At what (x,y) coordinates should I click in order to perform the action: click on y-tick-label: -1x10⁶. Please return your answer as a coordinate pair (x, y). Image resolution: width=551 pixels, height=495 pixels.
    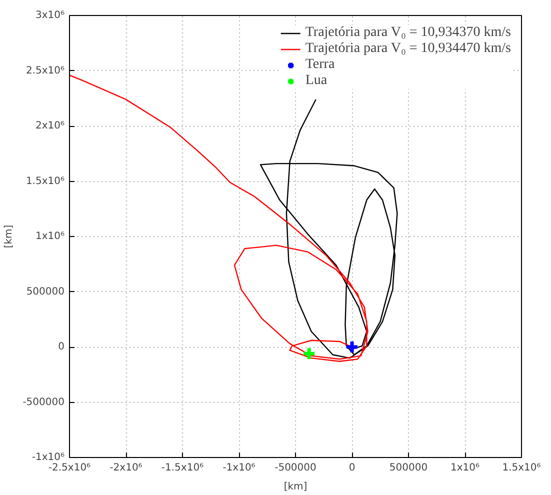
    Looking at the image, I should click on (48, 457).